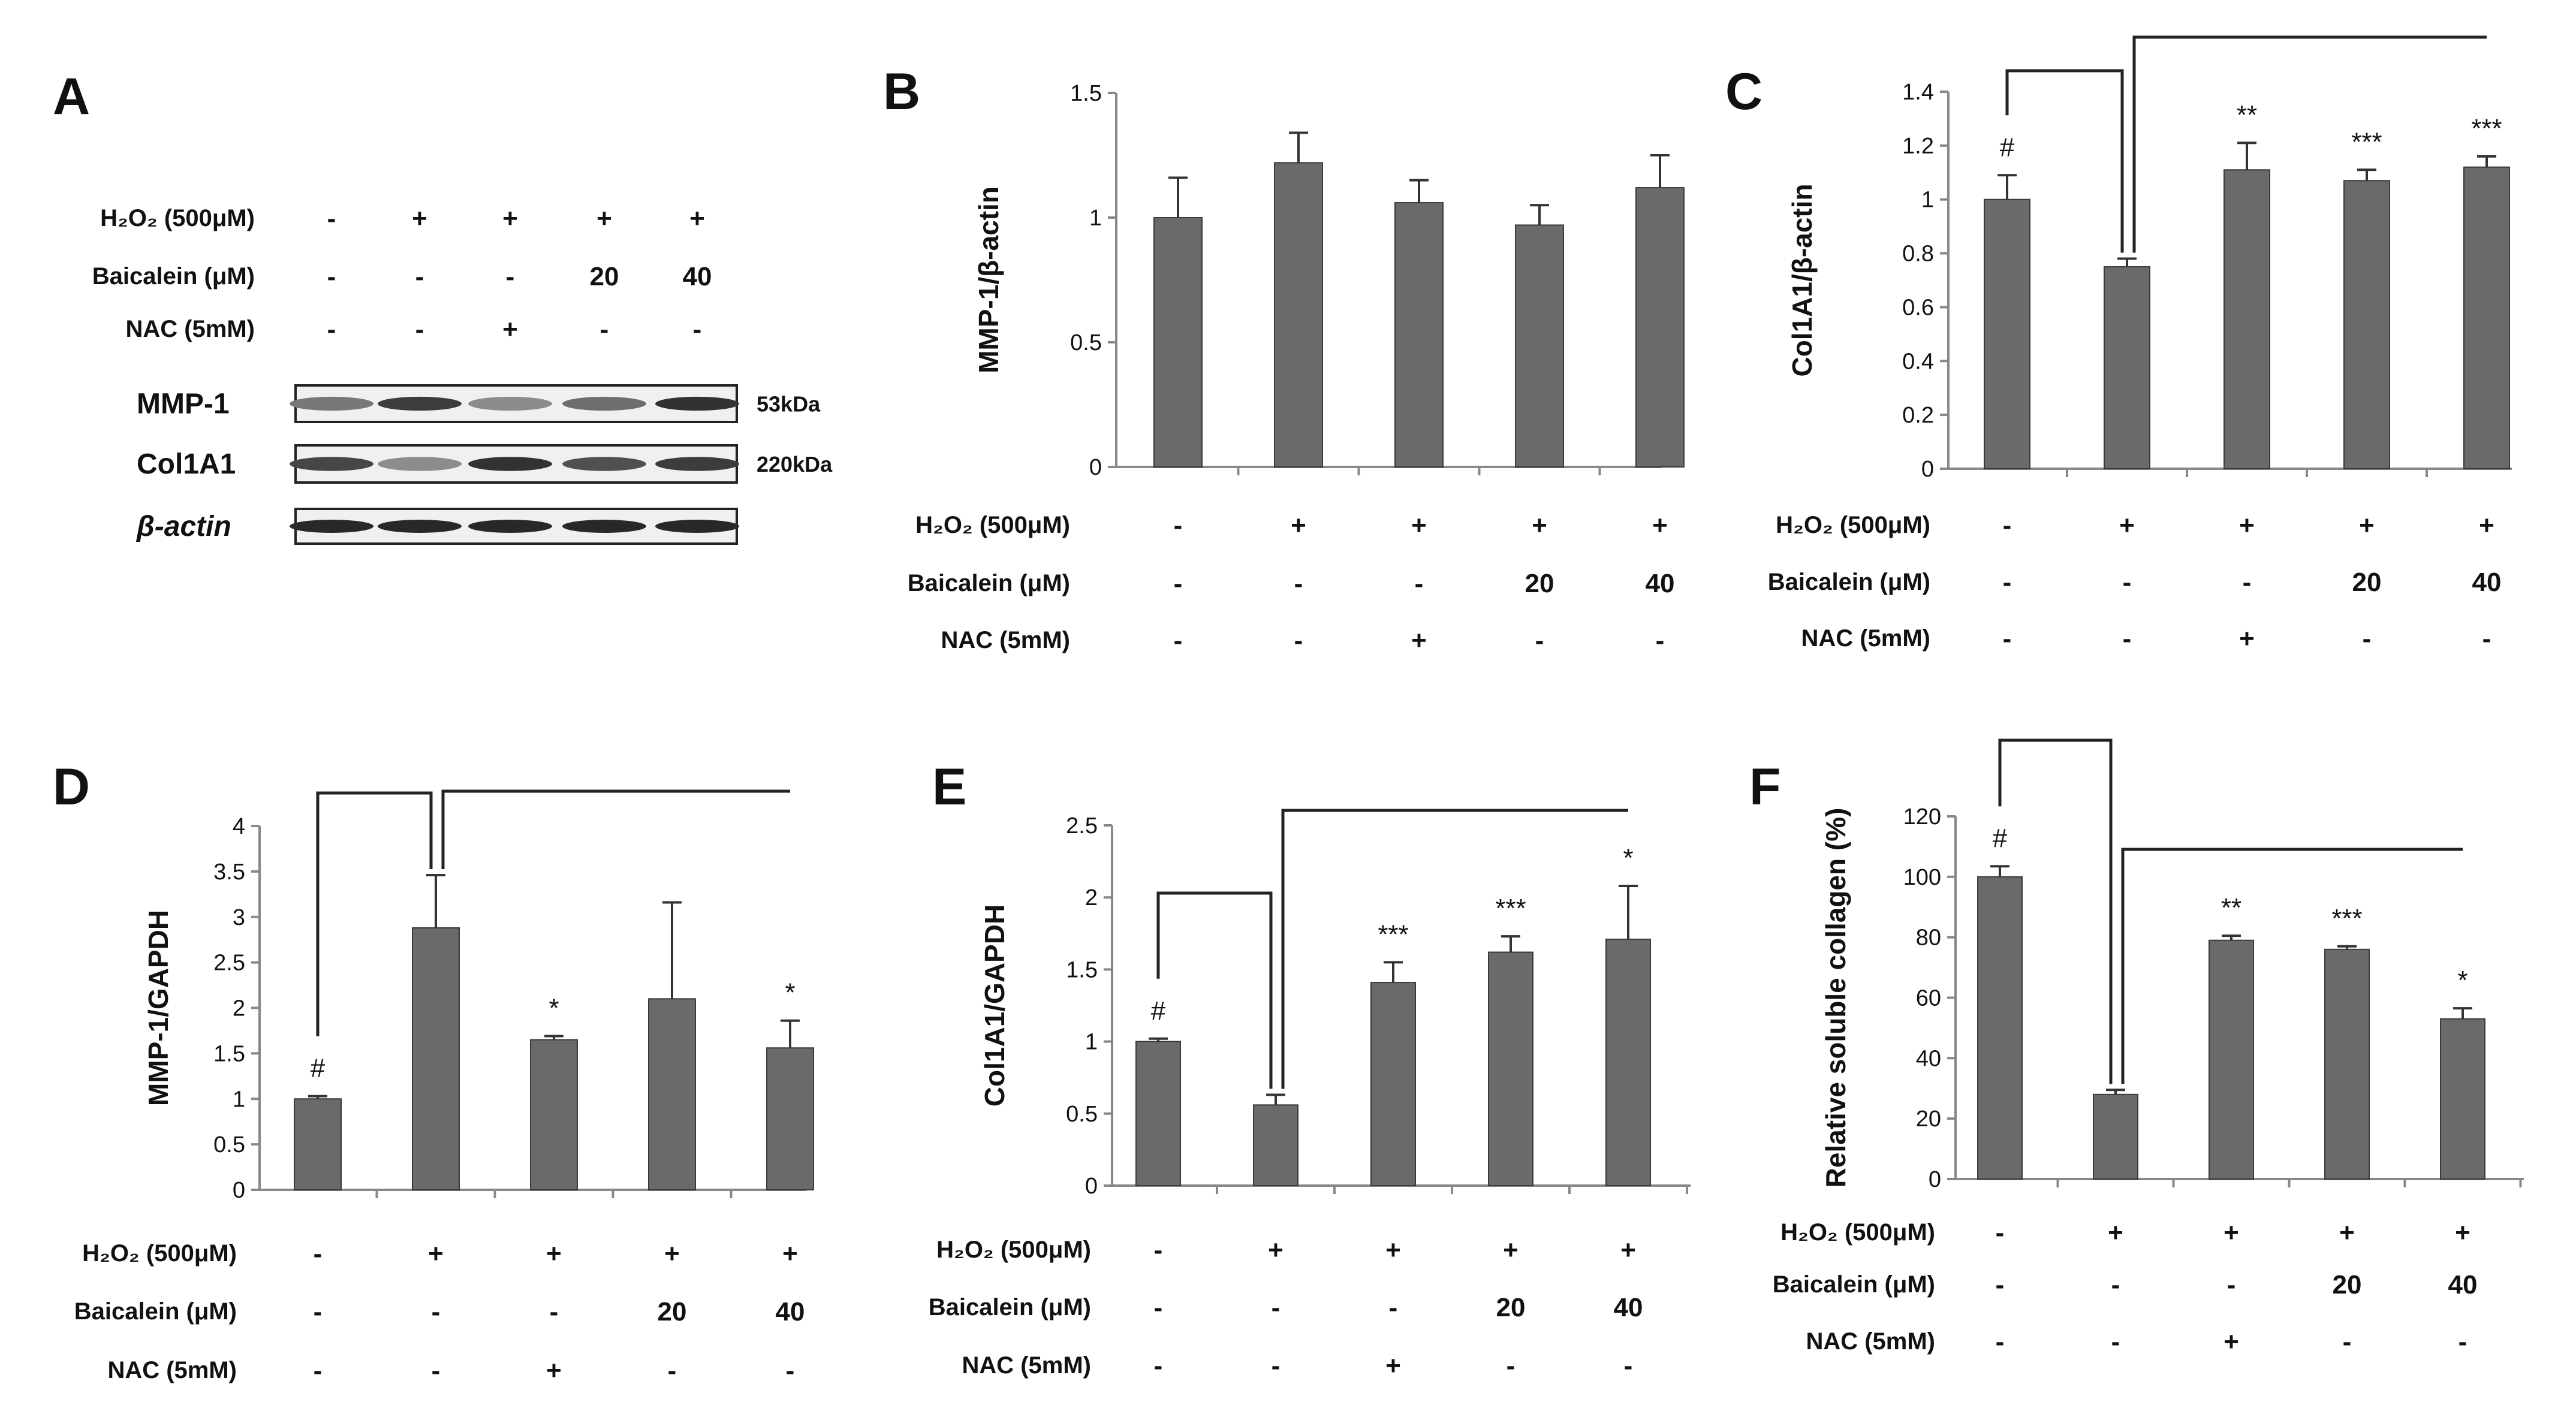  Describe the element at coordinates (1091, 897) in the screenshot. I see `y-tick-label: 2` at that location.